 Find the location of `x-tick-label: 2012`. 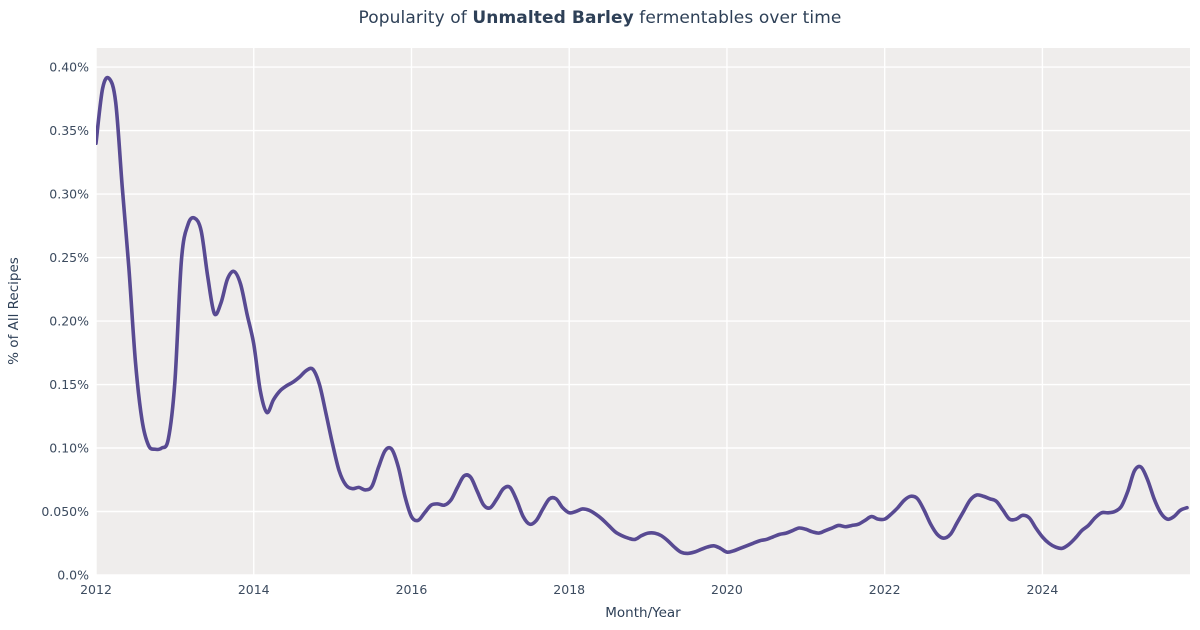

x-tick-label: 2012 is located at coordinates (96, 589).